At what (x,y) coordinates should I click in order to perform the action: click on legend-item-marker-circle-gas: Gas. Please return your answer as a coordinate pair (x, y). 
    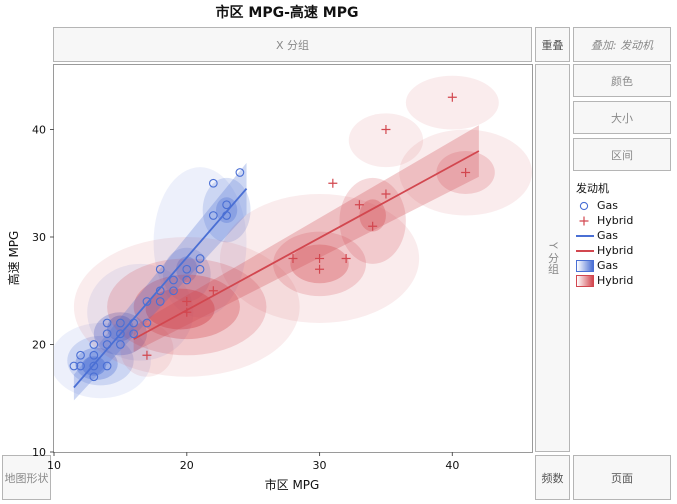
    Looking at the image, I should click on (604, 205).